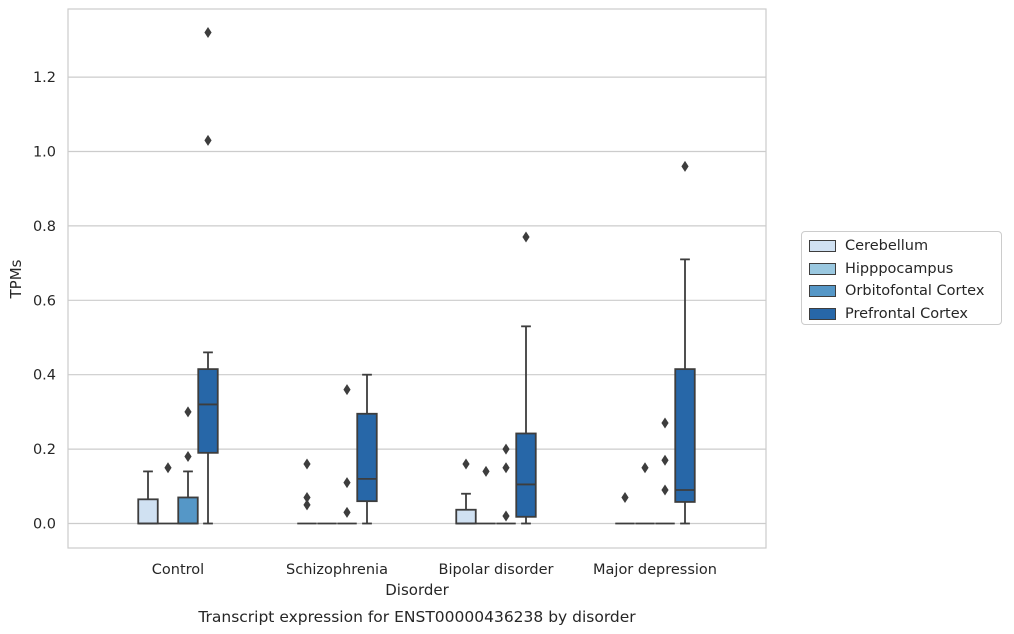 The image size is (1014, 634). Describe the element at coordinates (337, 570) in the screenshot. I see `x-tick-label: Schizophrenia` at that location.